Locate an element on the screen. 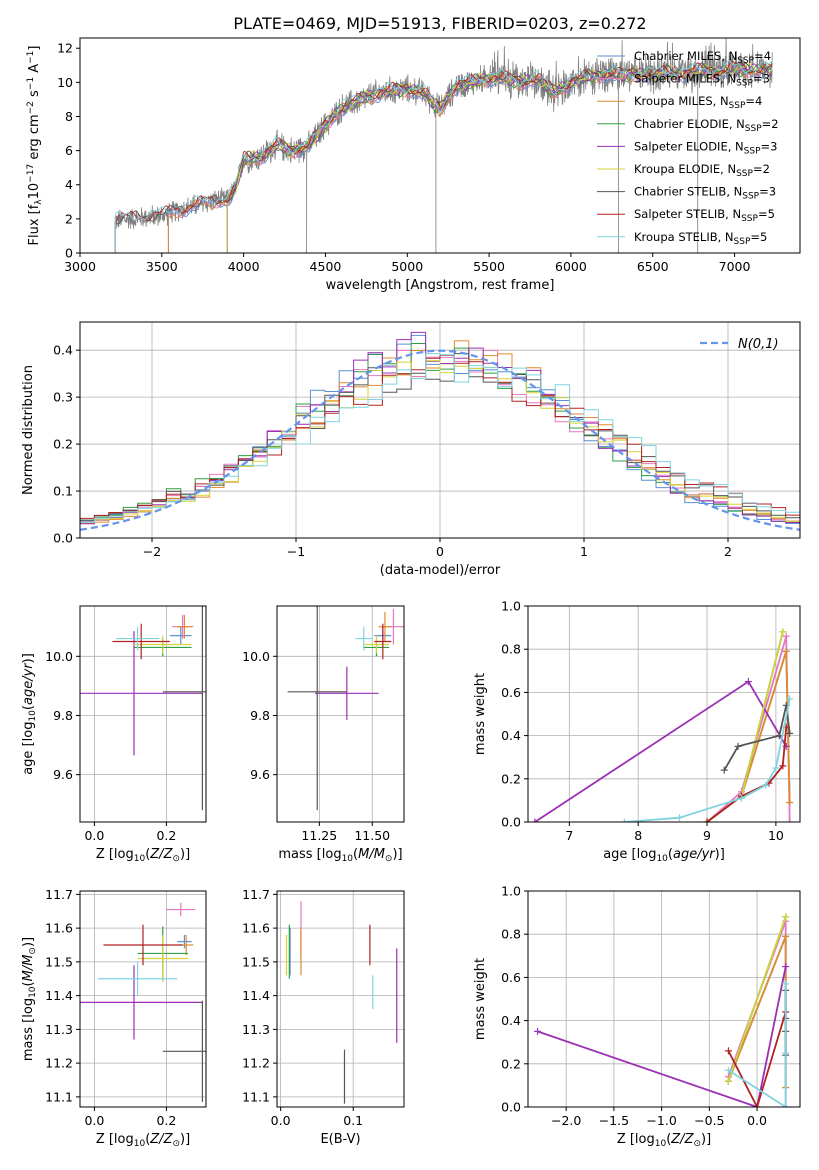 The width and height of the screenshot is (819, 1170). histogram-salpeter-stelib is located at coordinates (440, 436).